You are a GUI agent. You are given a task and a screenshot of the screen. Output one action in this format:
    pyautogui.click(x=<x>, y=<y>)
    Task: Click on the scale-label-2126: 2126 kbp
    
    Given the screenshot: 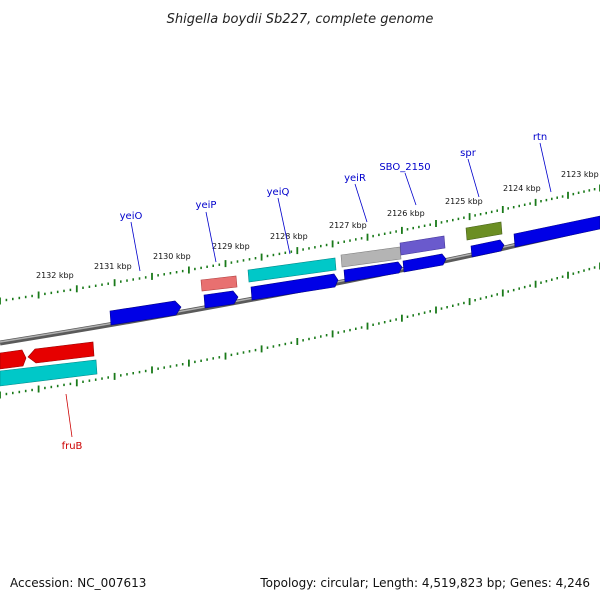 What is the action you would take?
    pyautogui.click(x=406, y=213)
    